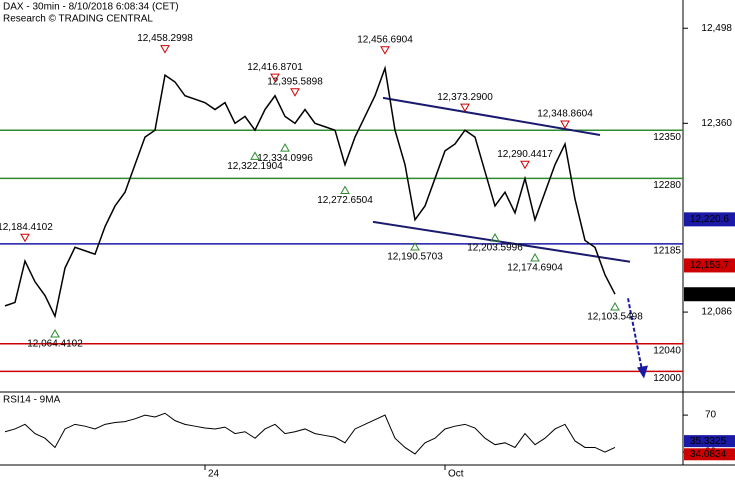  I want to click on trough-label: 12,272.6504, so click(345, 200).